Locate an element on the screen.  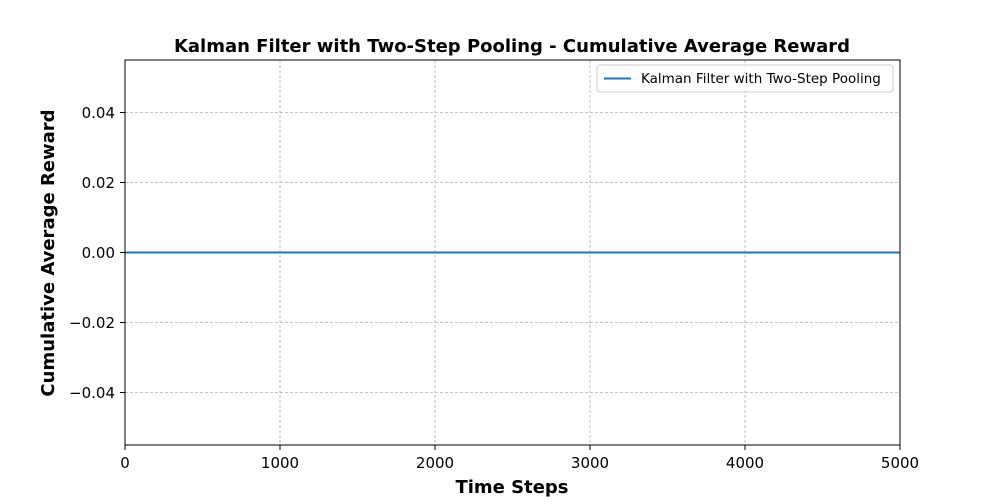
y-tick-label: −0.04 is located at coordinates (92, 393).